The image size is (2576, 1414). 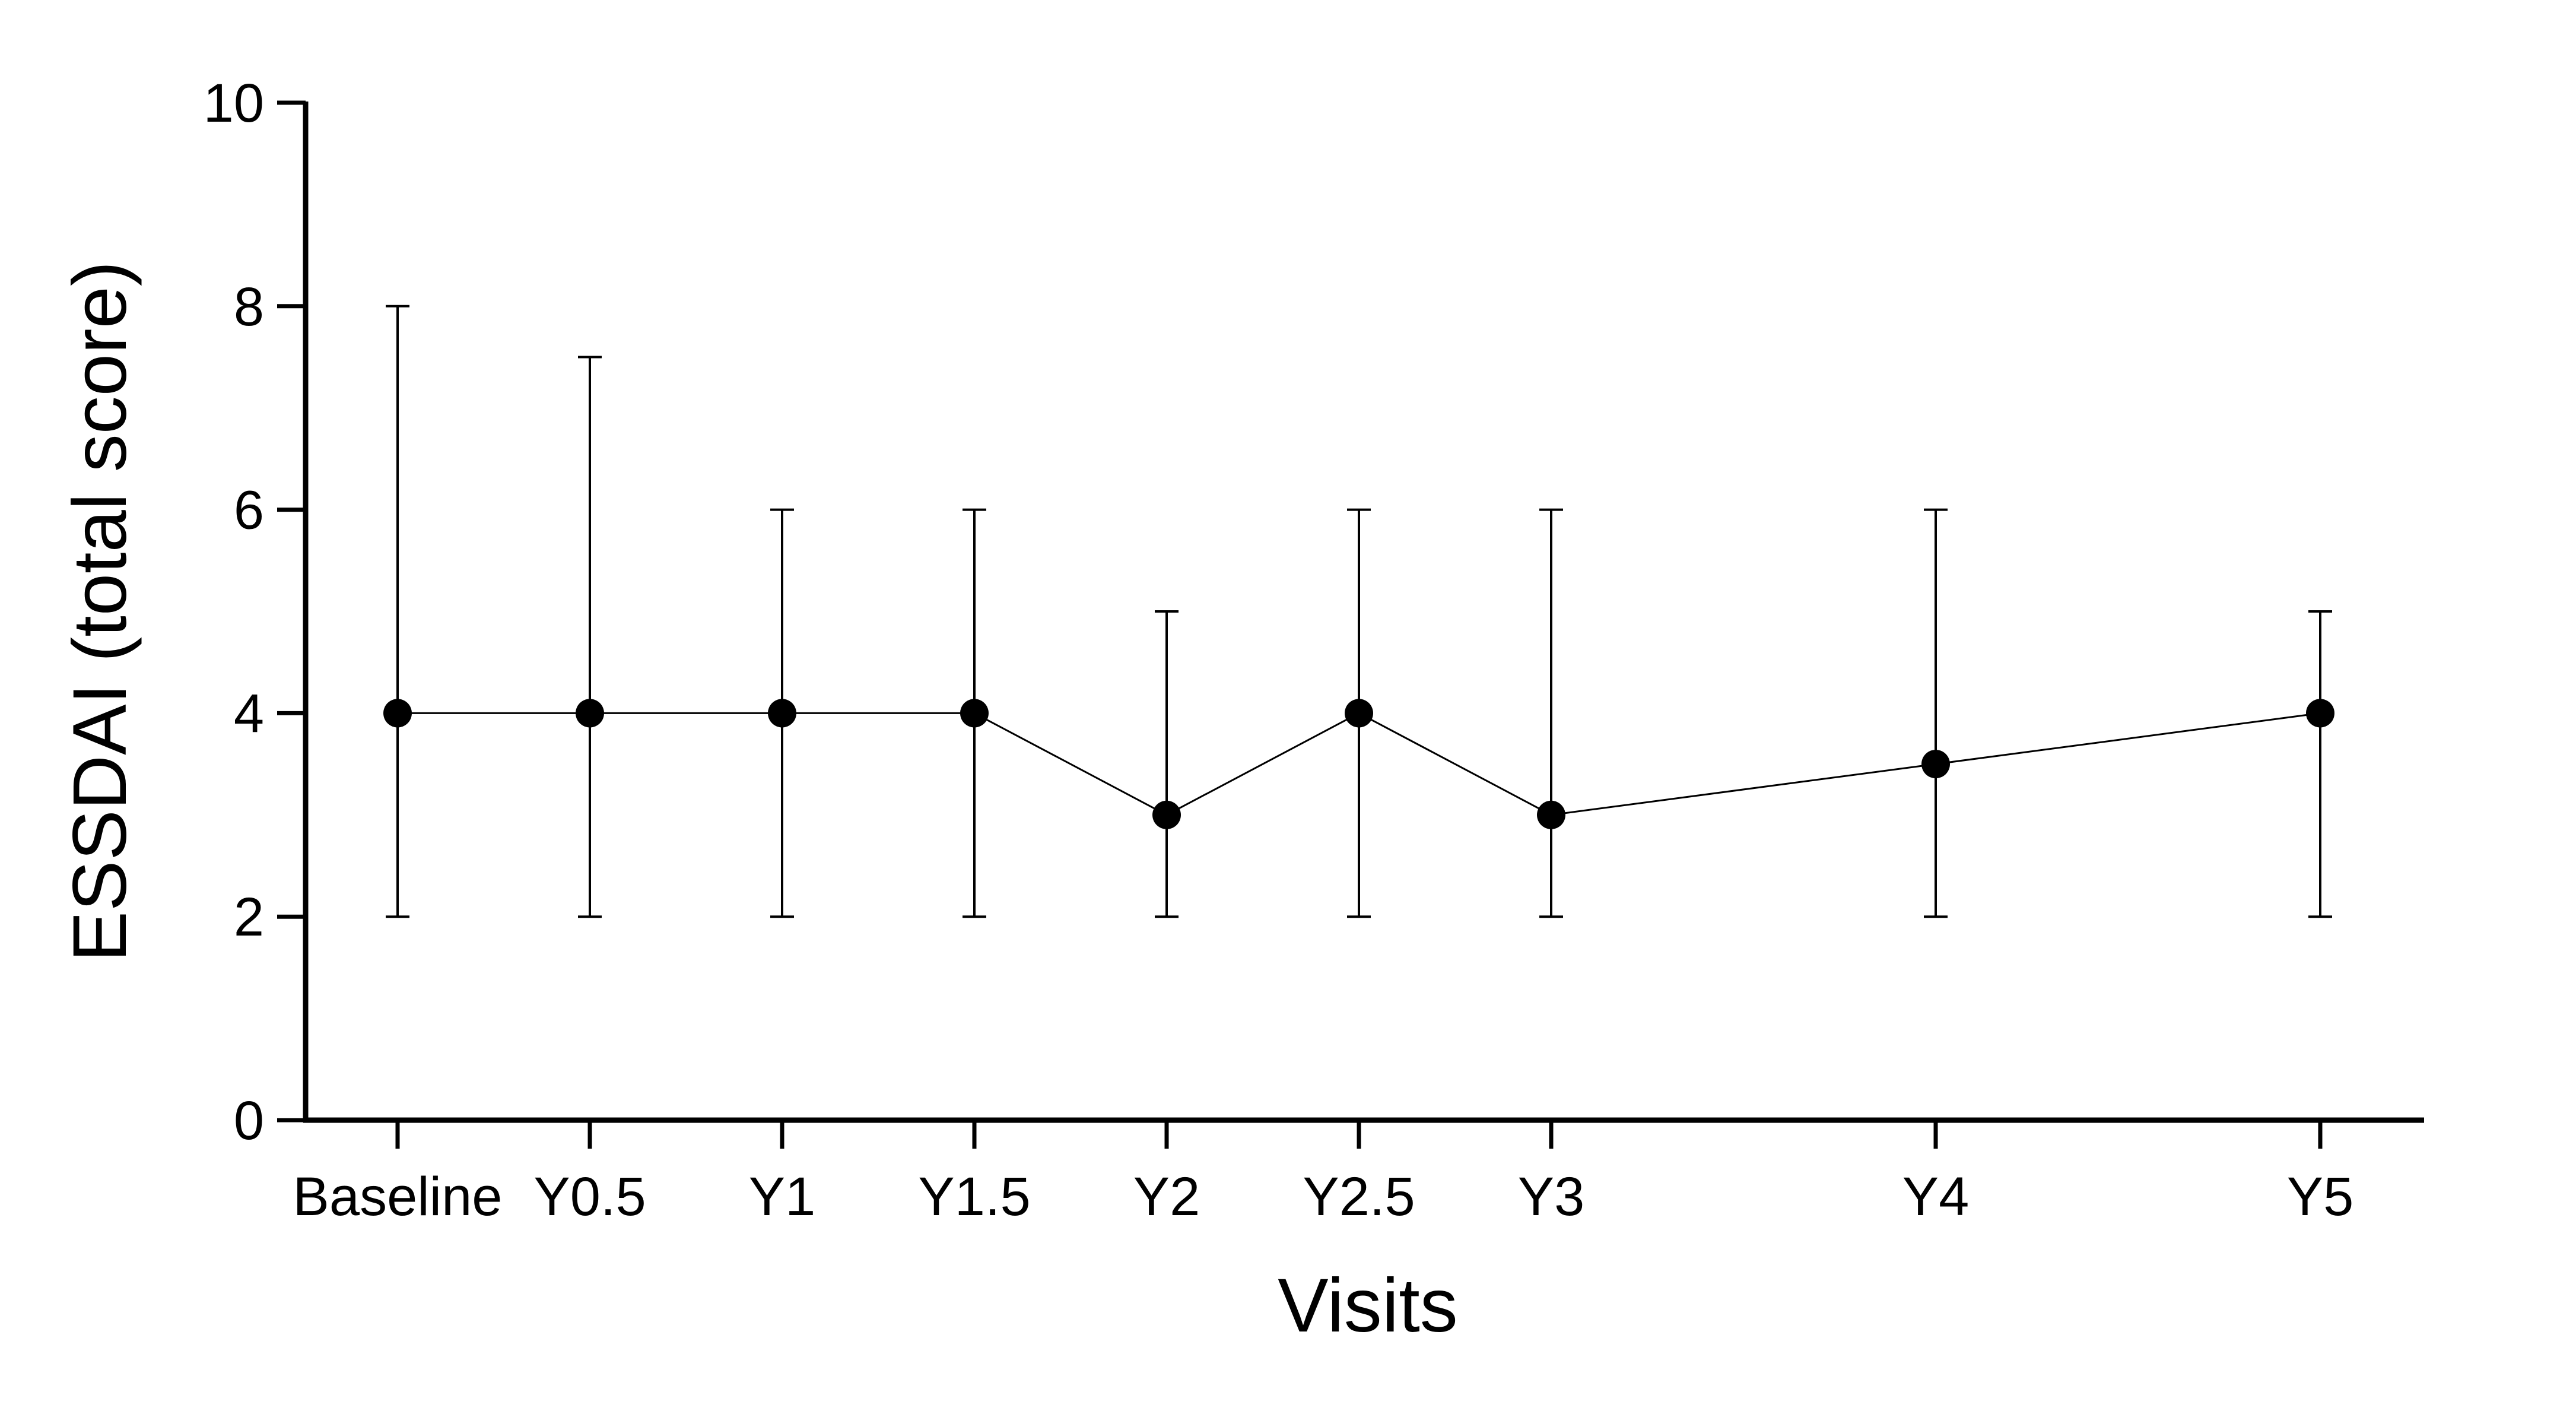 What do you see at coordinates (234, 103) in the screenshot?
I see `y-tick-label: 10` at bounding box center [234, 103].